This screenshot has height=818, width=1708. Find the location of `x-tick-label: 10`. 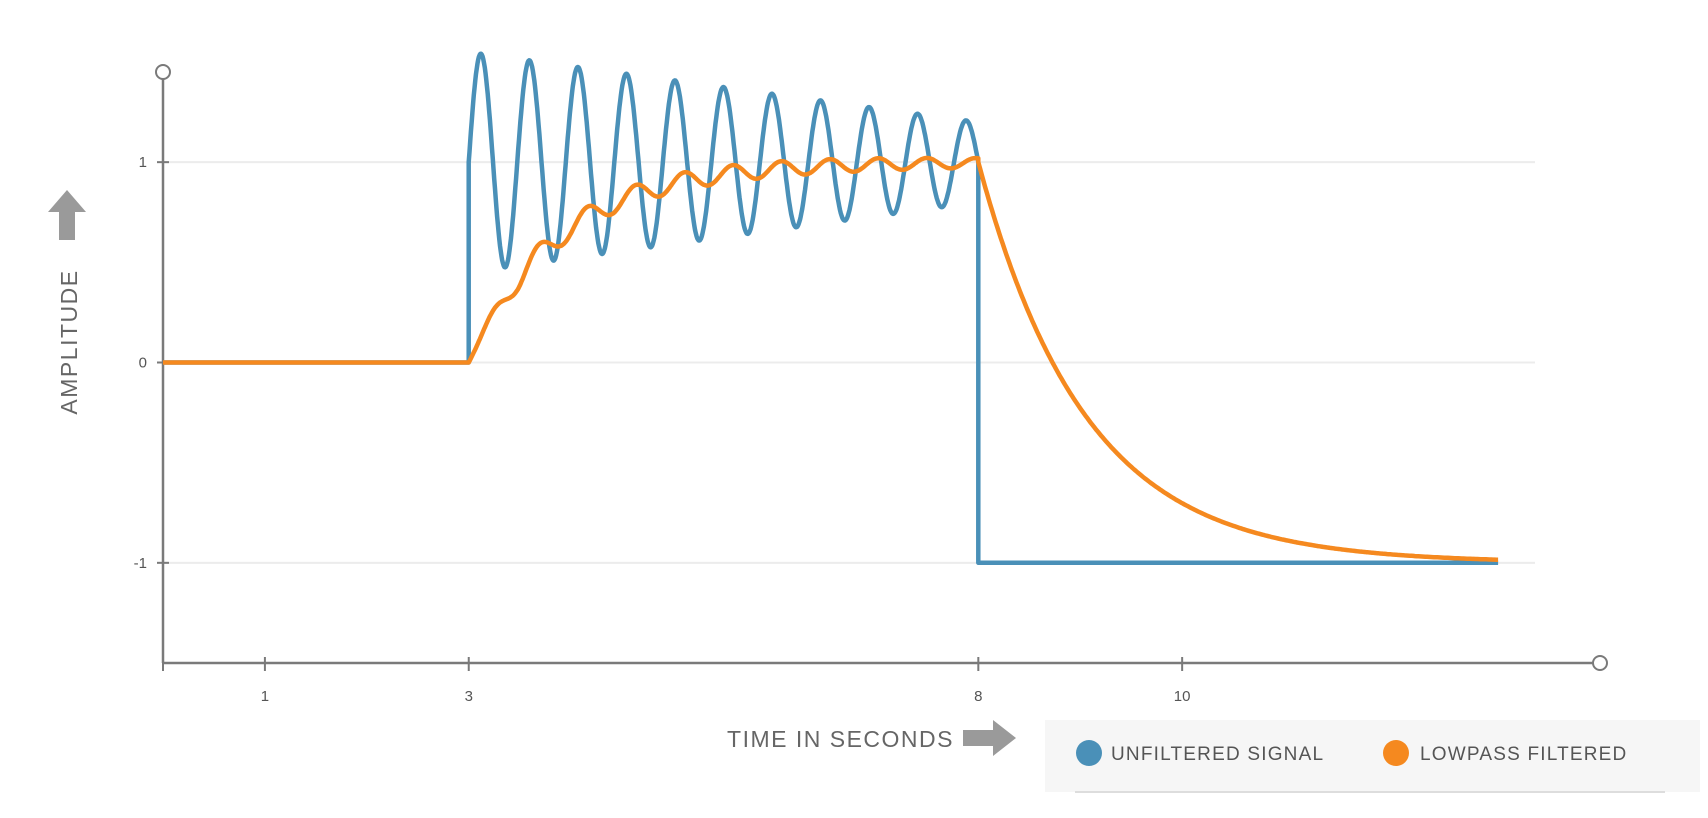

x-tick-label: 10 is located at coordinates (1182, 696).